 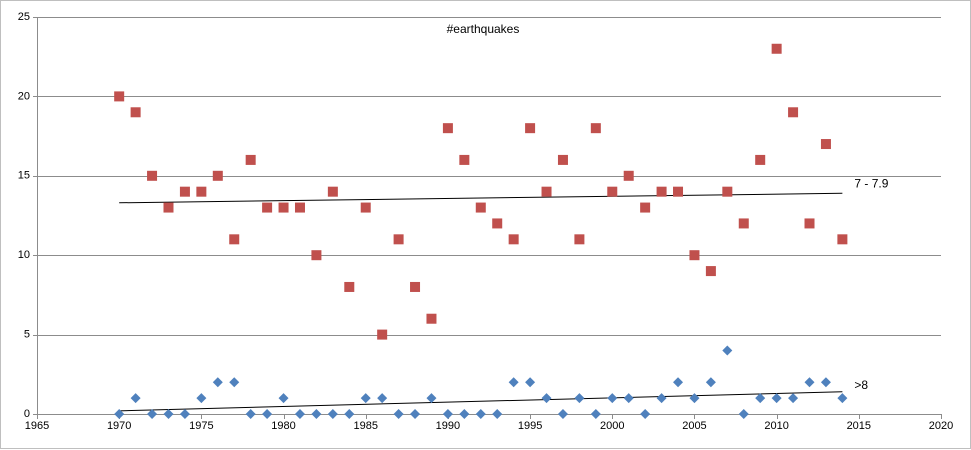 What do you see at coordinates (24, 96) in the screenshot?
I see `y-tick-label: 20` at bounding box center [24, 96].